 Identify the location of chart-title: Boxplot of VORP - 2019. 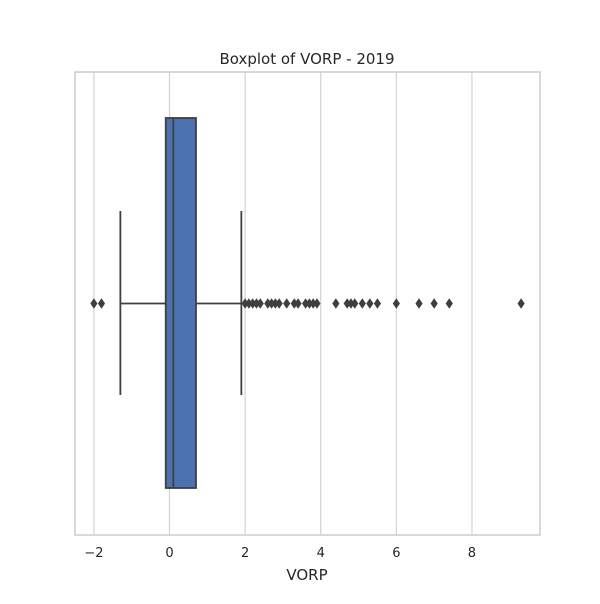
(306, 59).